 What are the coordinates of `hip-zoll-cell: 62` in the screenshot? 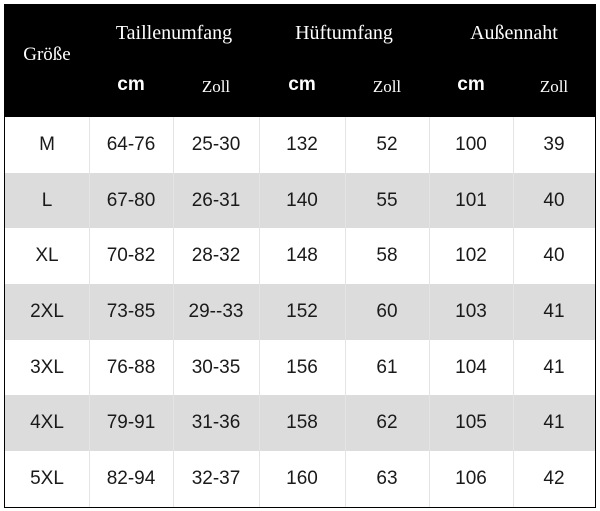 It's located at (387, 423).